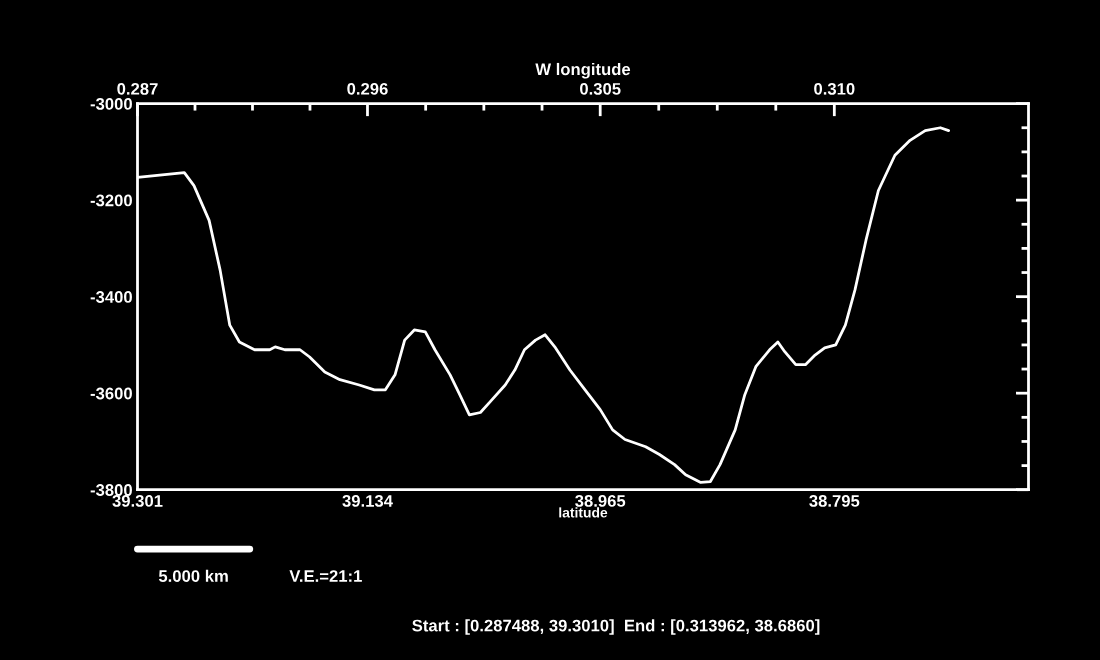 The width and height of the screenshot is (1100, 660). Describe the element at coordinates (834, 501) in the screenshot. I see `x-tick-label: 38.795` at that location.